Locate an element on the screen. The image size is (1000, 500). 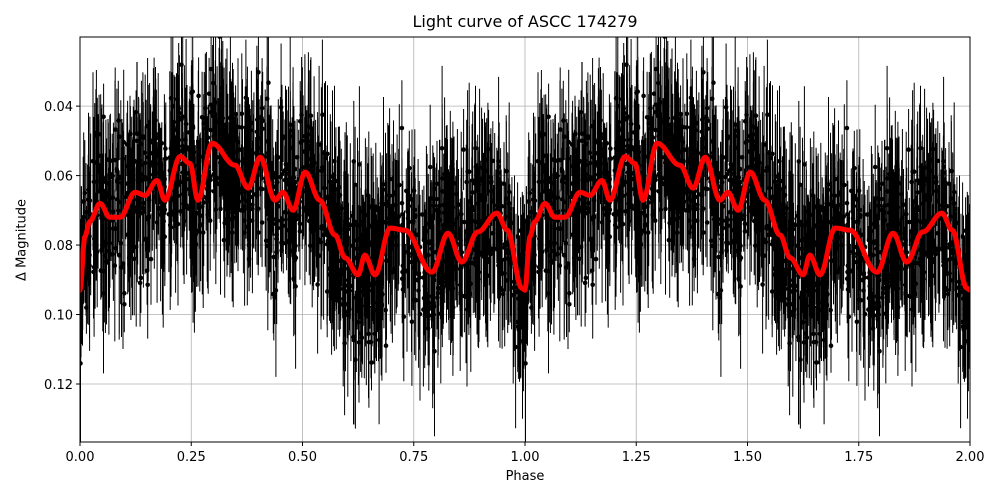
x-tick-label: 2.00 is located at coordinates (970, 457).